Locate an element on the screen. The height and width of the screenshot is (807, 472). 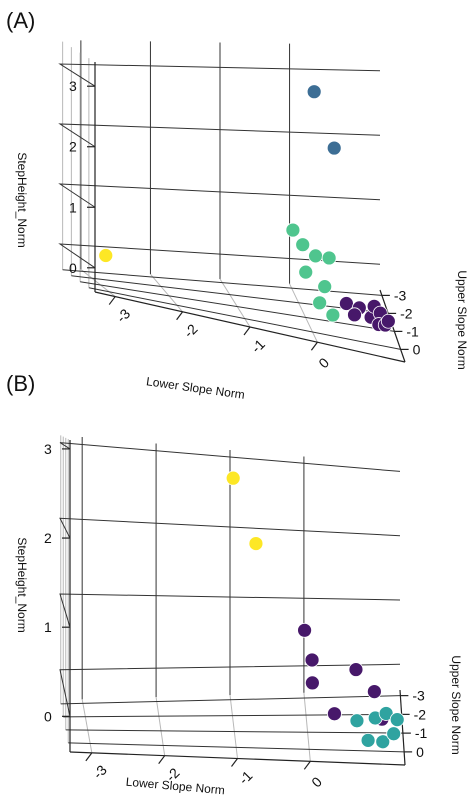
y-axis-line is located at coordinates (402, 727).